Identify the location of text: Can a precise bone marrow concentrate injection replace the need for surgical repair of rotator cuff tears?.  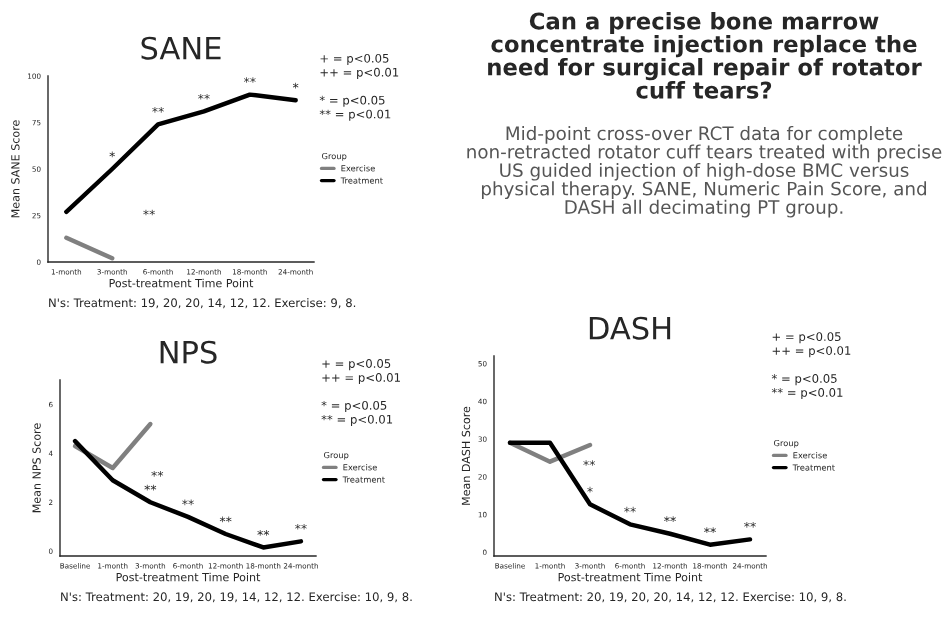
(705, 55).